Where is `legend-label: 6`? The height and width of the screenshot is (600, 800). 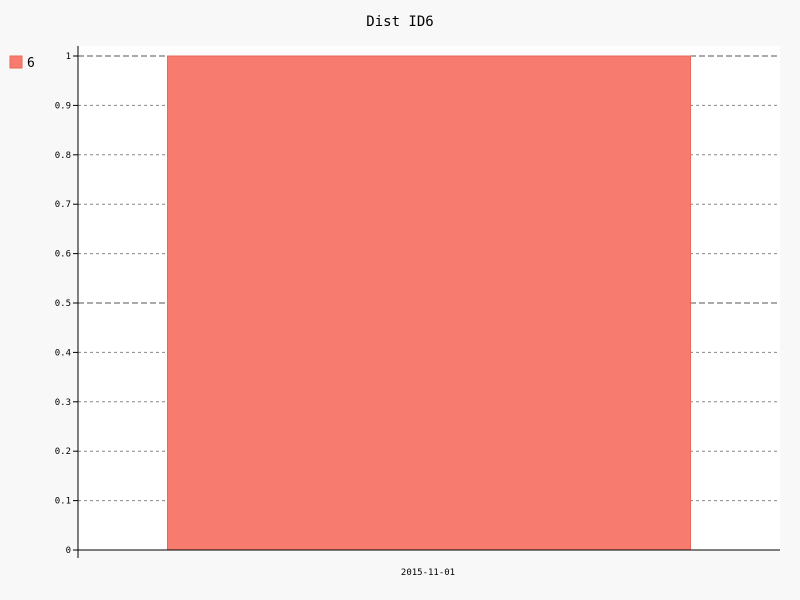
legend-label: 6 is located at coordinates (31, 63).